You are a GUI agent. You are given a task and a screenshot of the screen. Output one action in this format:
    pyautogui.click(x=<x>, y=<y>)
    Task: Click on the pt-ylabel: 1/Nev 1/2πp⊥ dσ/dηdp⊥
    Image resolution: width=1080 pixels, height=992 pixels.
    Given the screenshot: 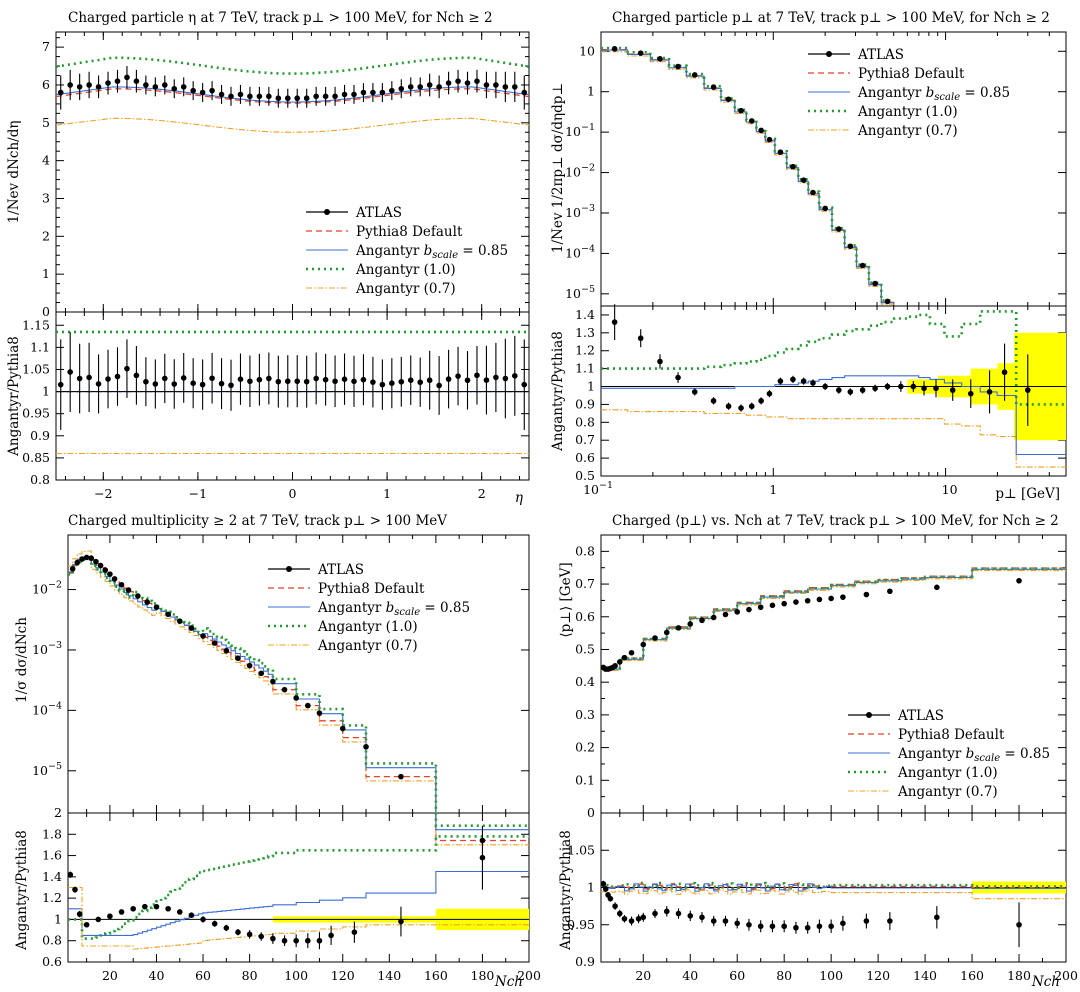 What is the action you would take?
    pyautogui.click(x=558, y=168)
    